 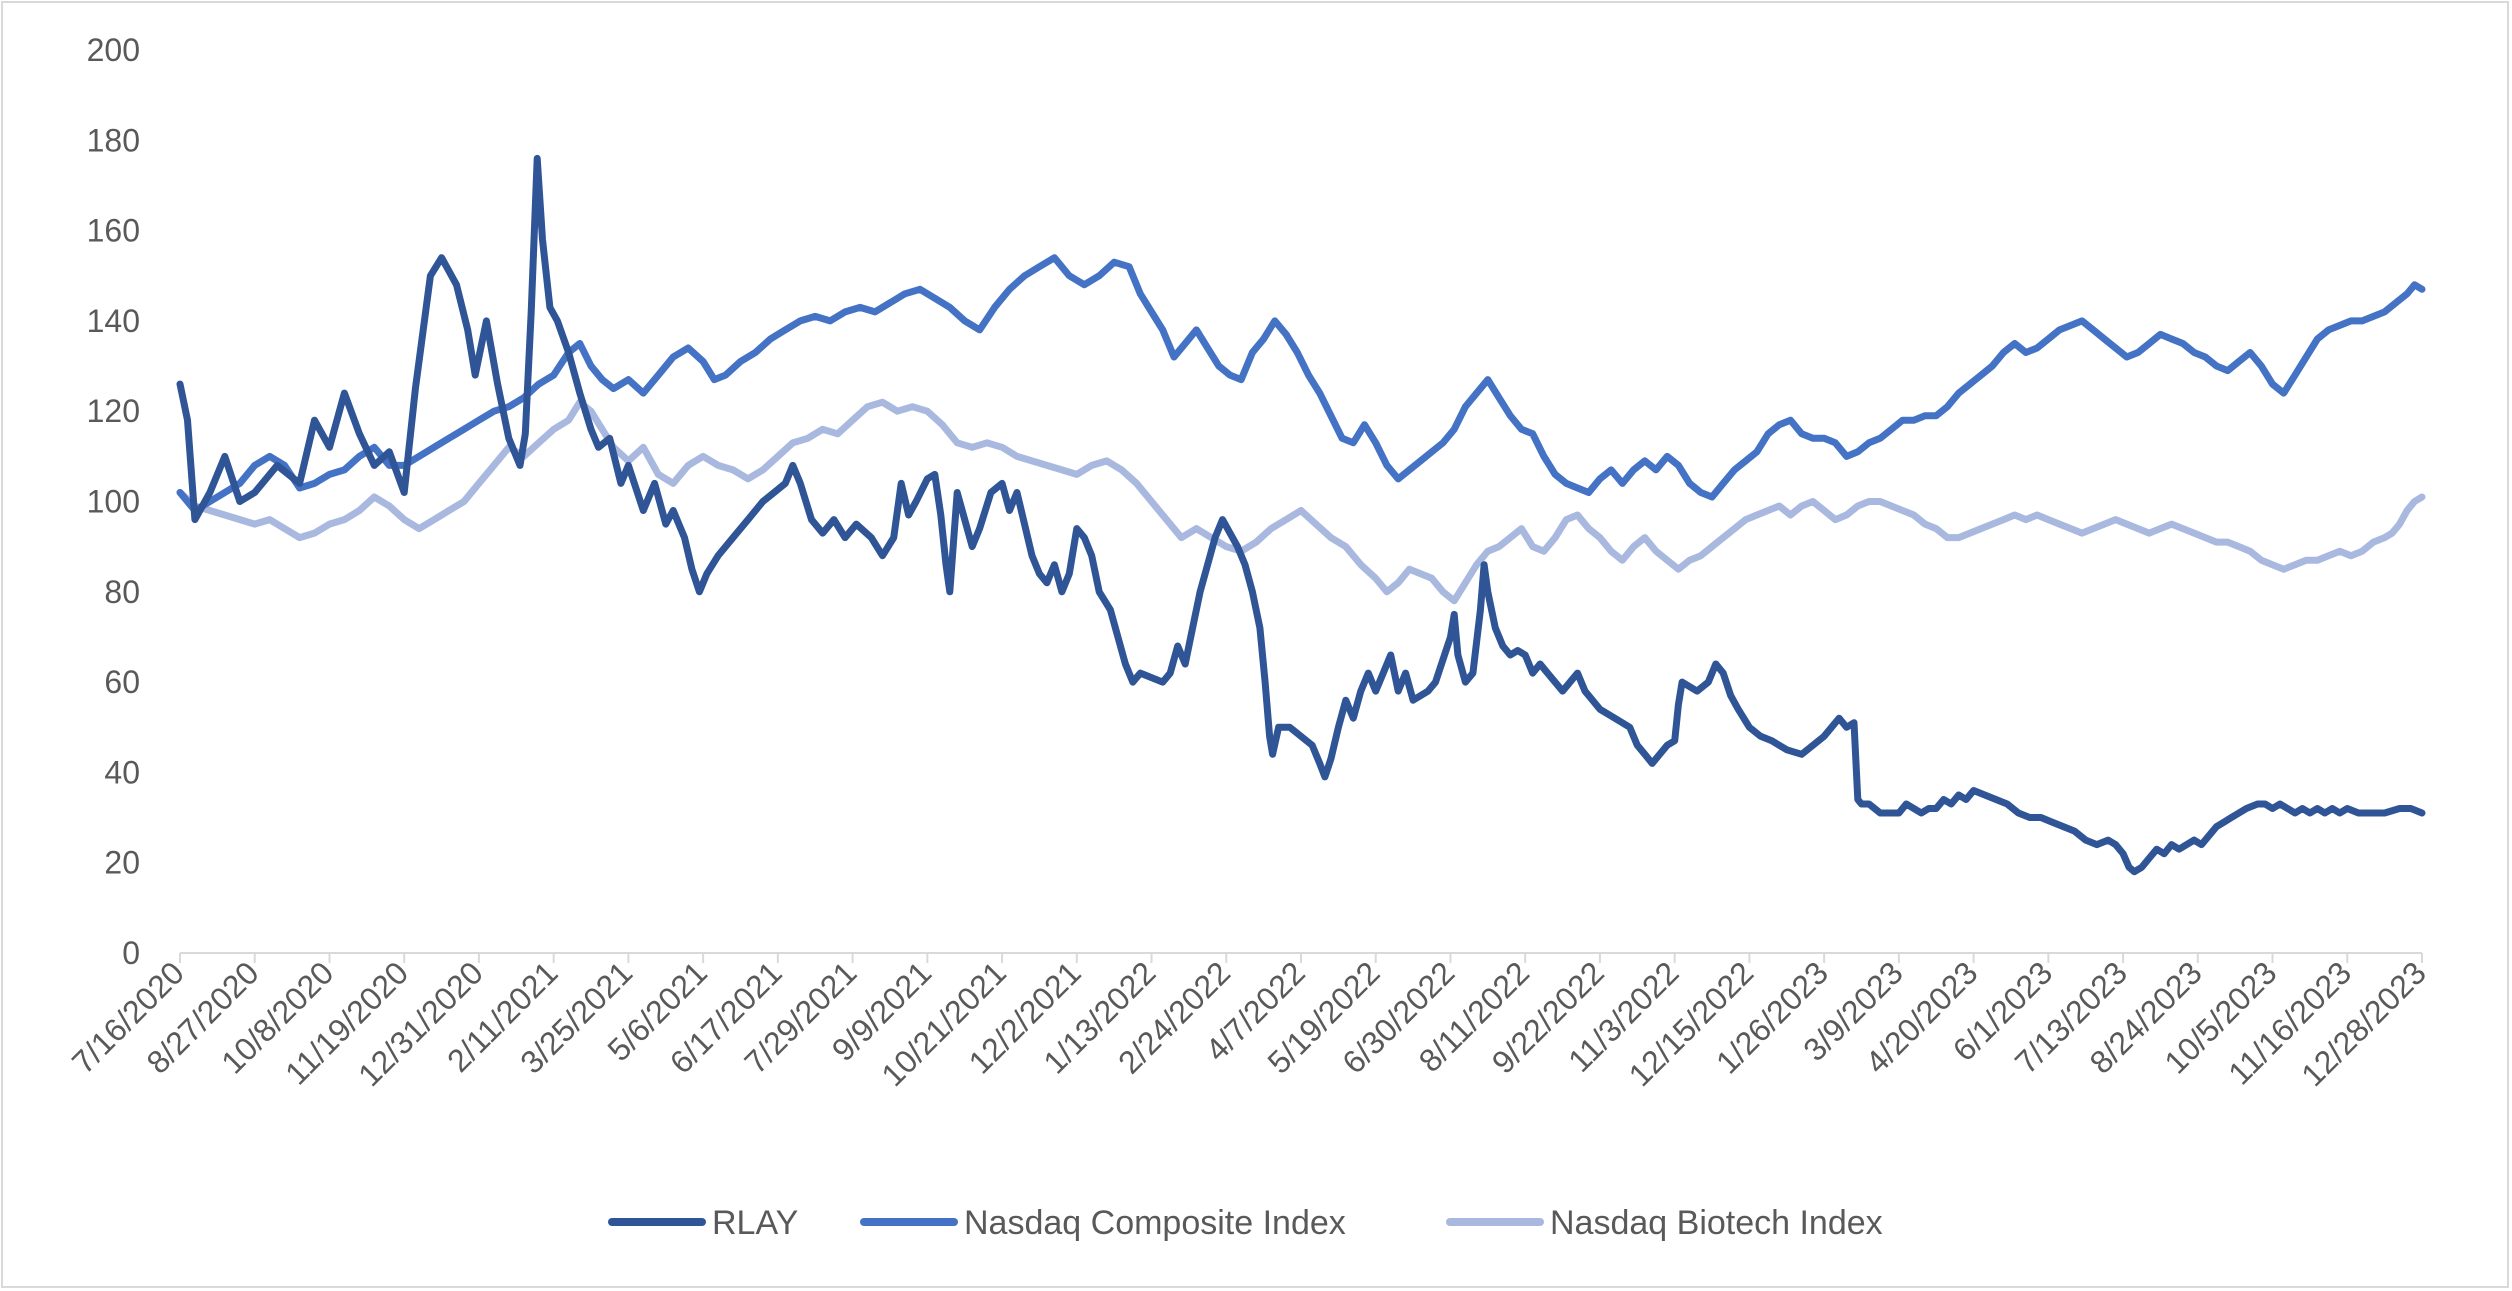 What do you see at coordinates (122, 863) in the screenshot?
I see `y-tick-label: 20` at bounding box center [122, 863].